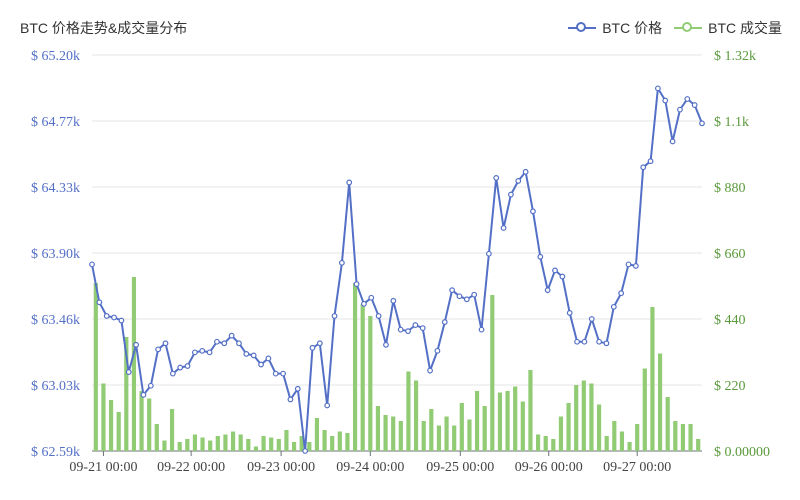  Describe the element at coordinates (615, 28) in the screenshot. I see `legend-item-price: BTC 价格` at that location.